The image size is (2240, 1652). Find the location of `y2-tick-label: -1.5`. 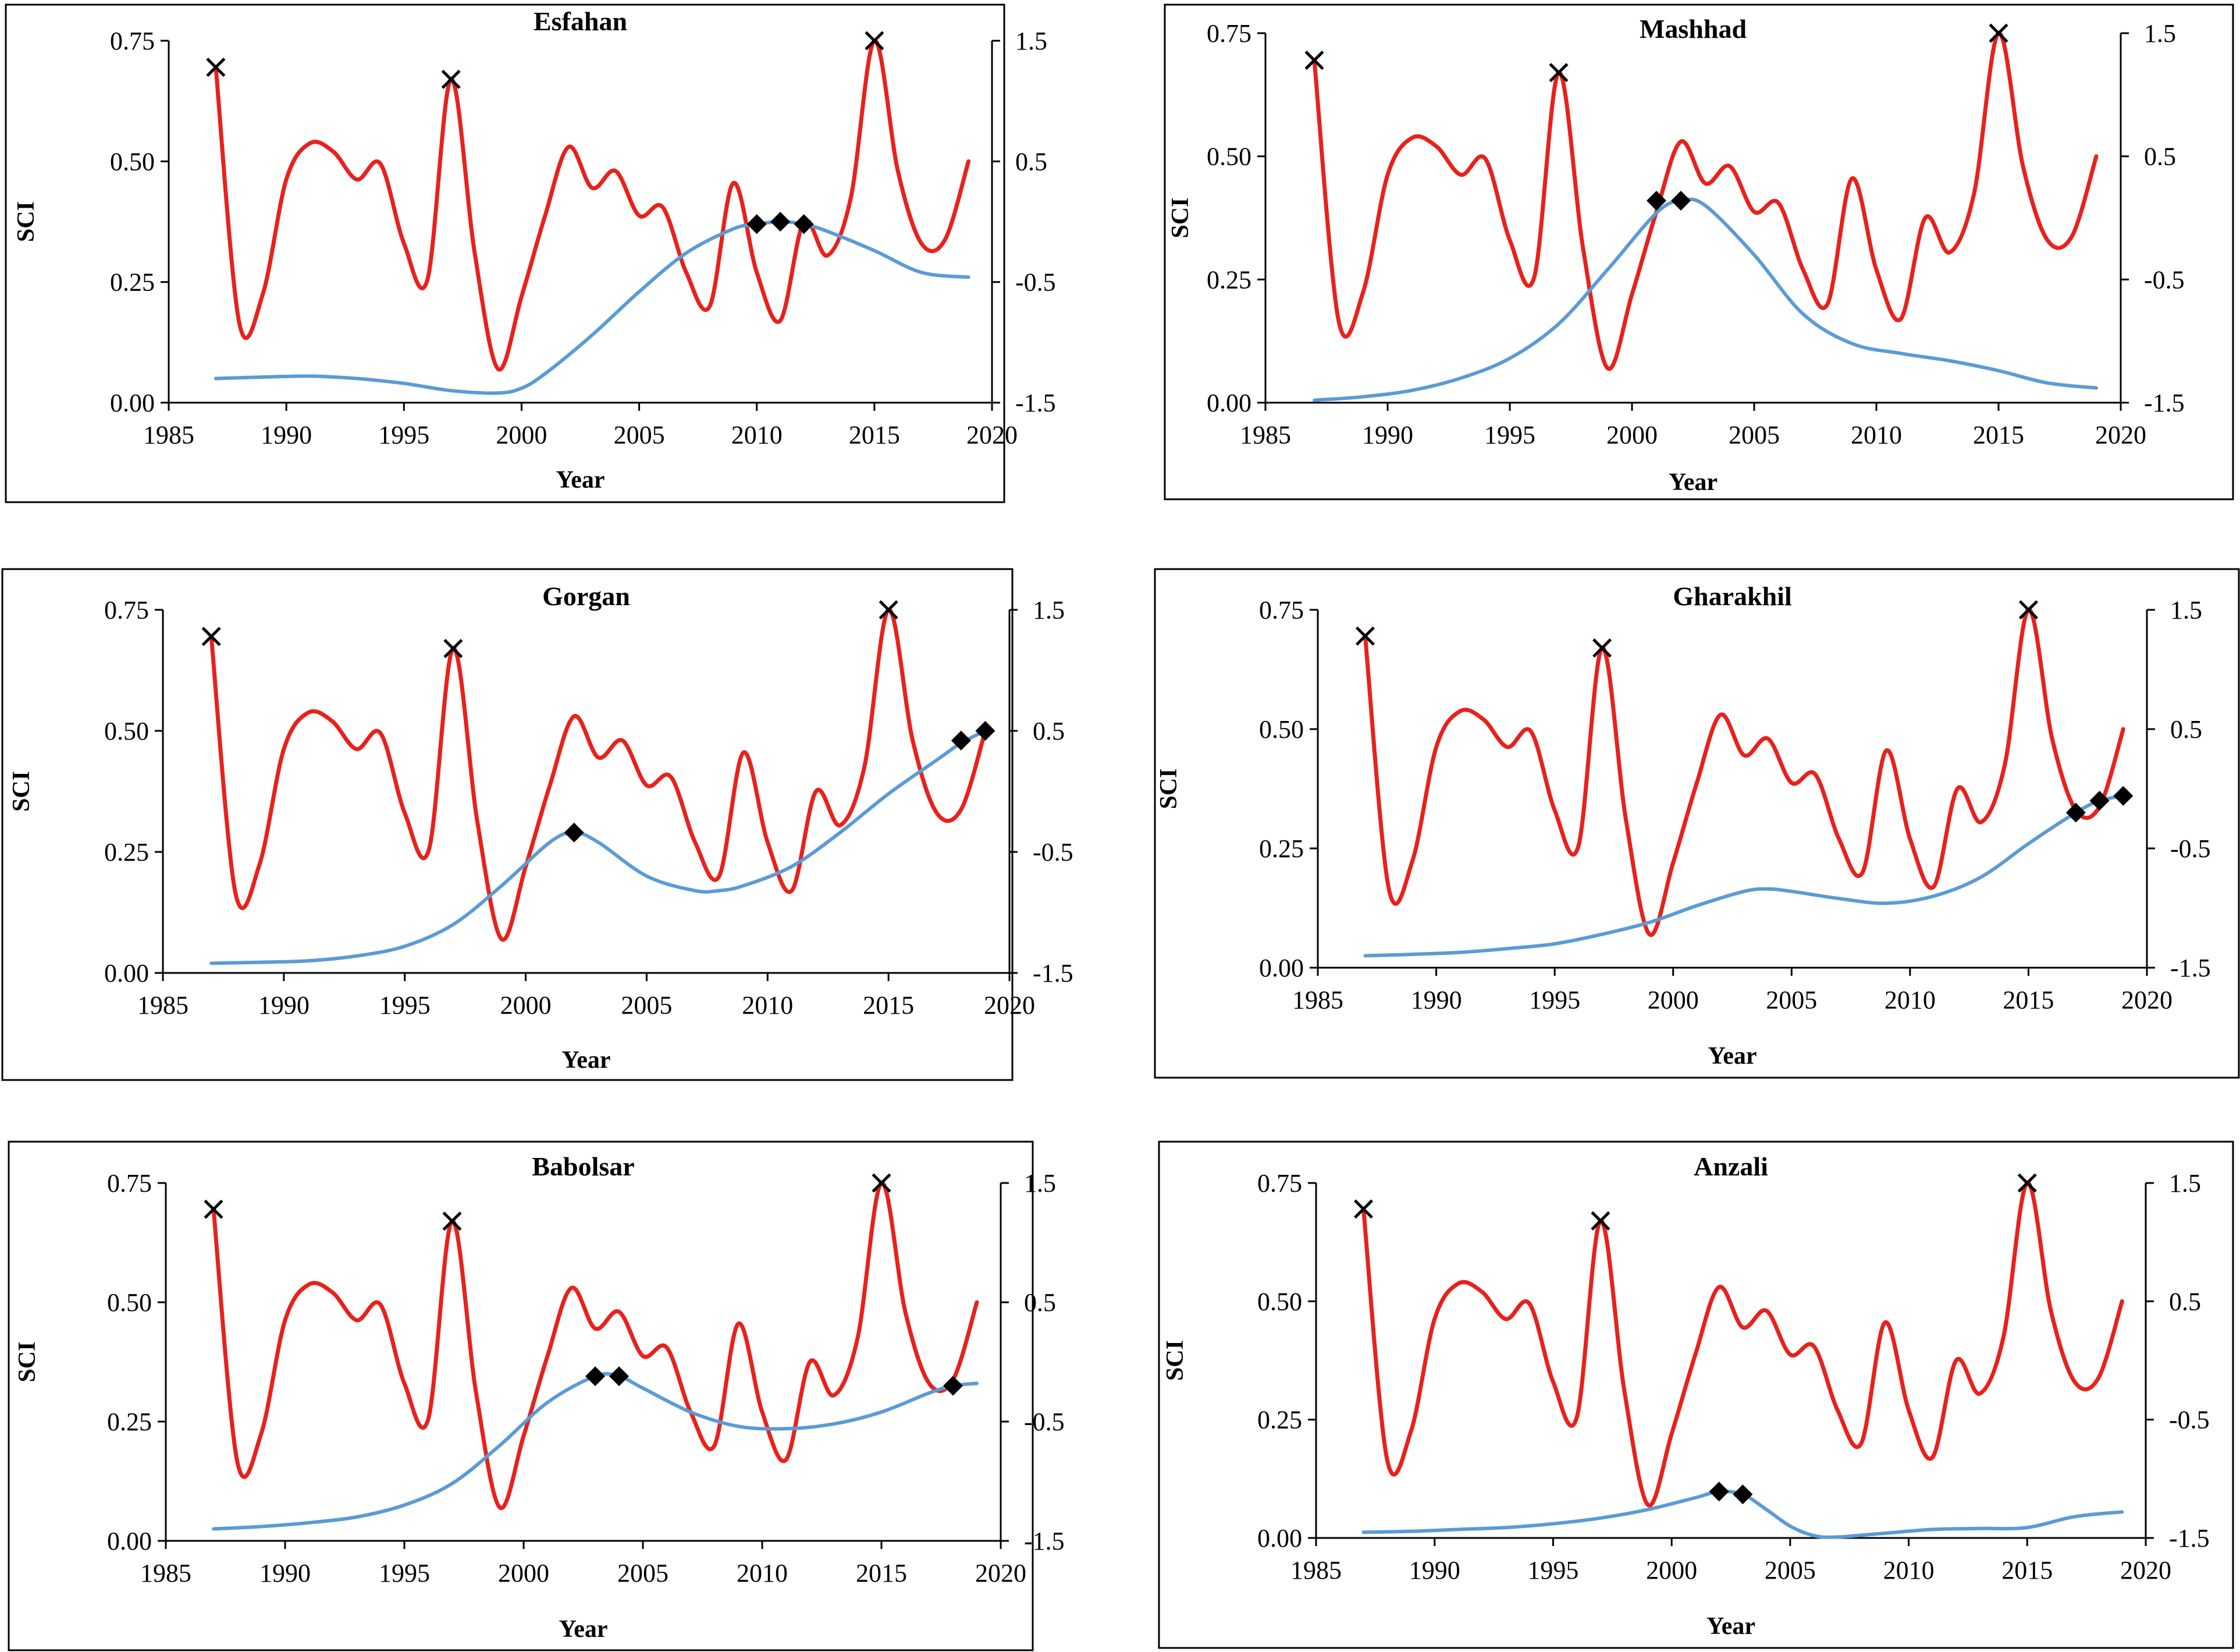

y2-tick-label: -1.5 is located at coordinates (1044, 1541).